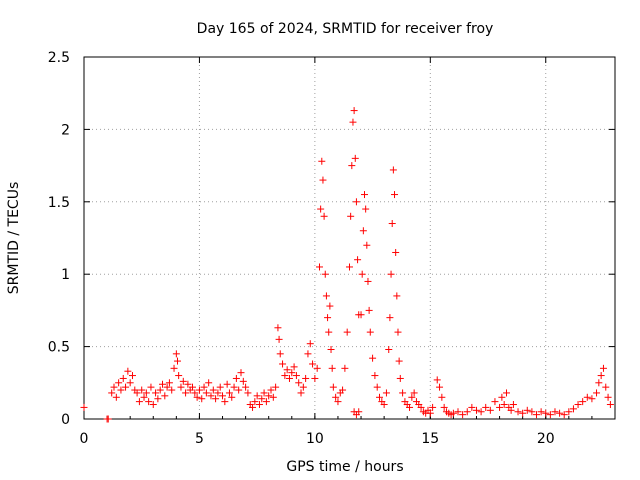 The height and width of the screenshot is (480, 640). Describe the element at coordinates (59, 58) in the screenshot. I see `y-tick-label: 2.5` at that location.